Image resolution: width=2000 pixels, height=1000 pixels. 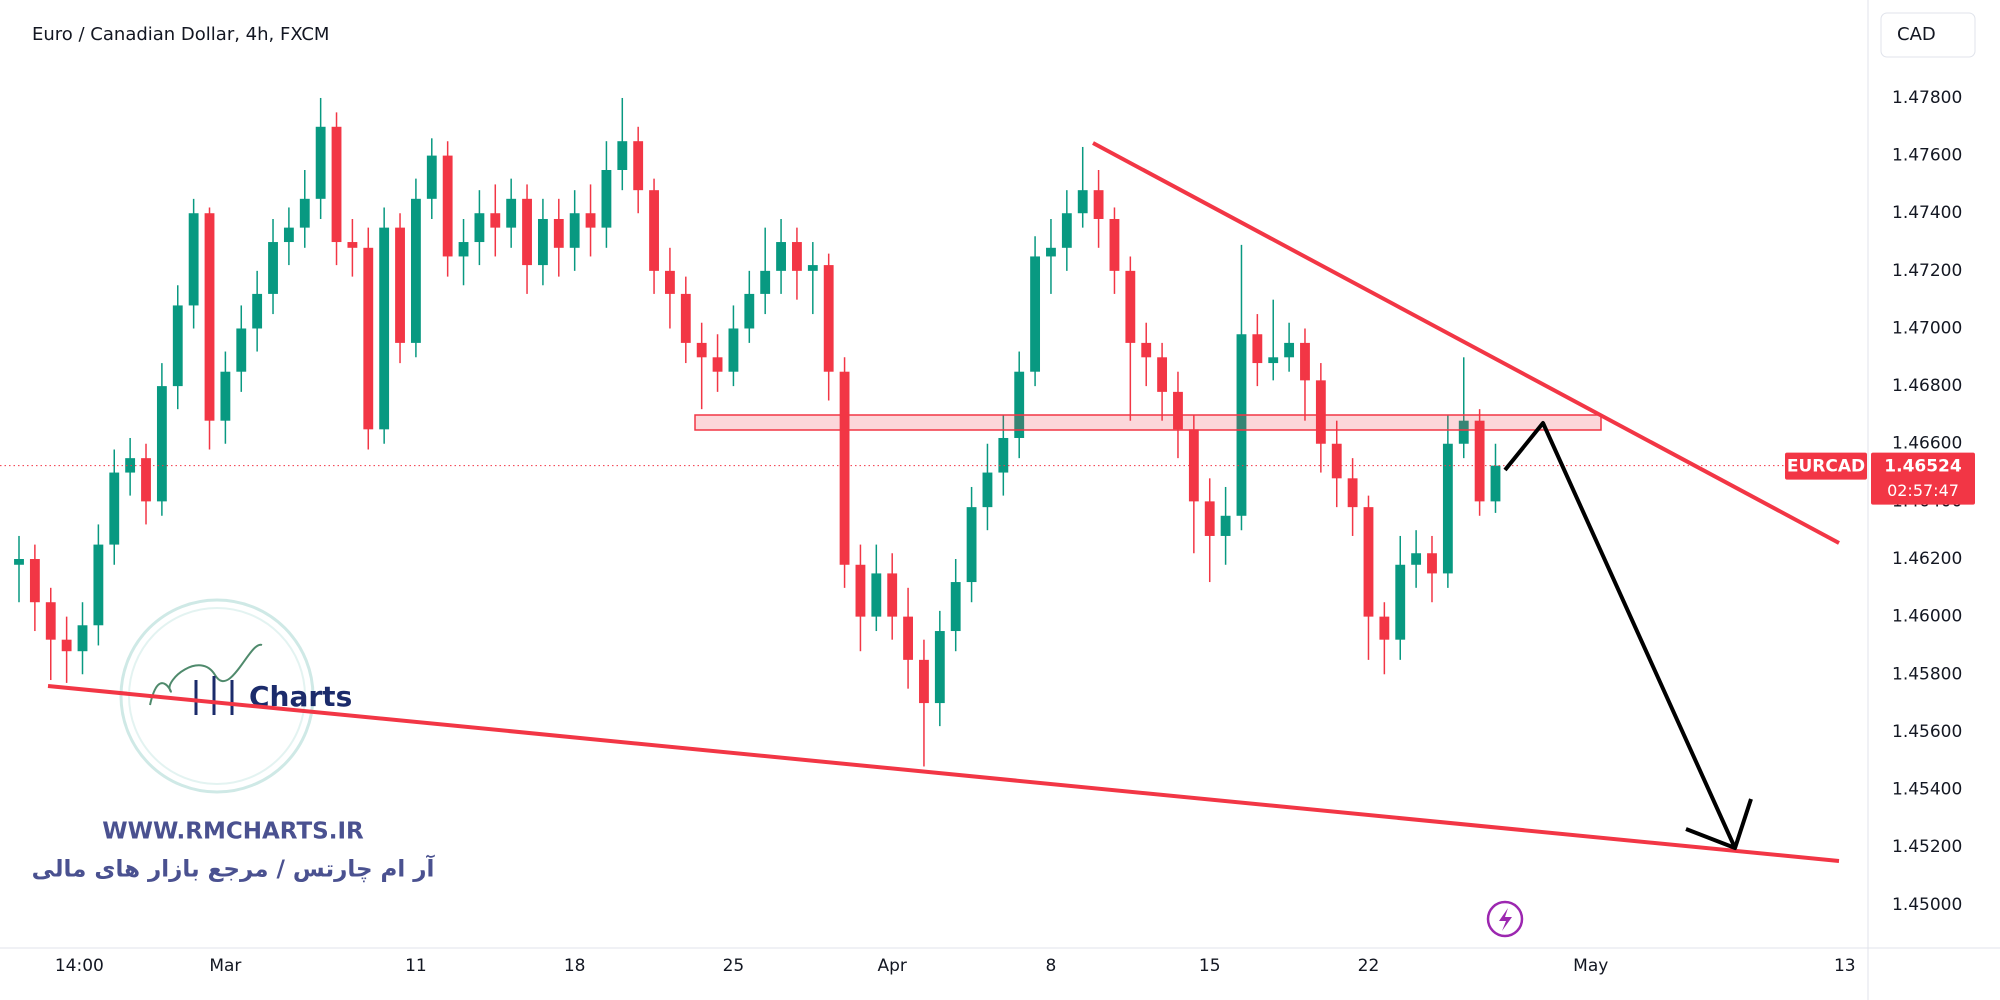 What do you see at coordinates (734, 966) in the screenshot?
I see `x-tick-label: 25` at bounding box center [734, 966].